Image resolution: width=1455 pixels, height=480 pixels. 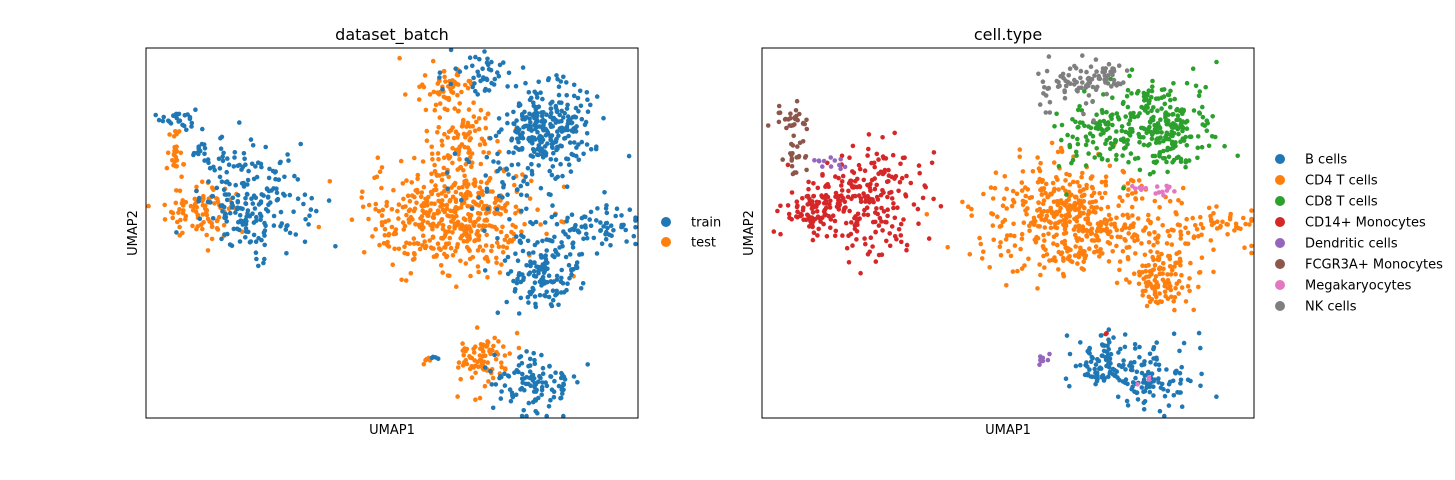 I want to click on legend-marker, so click(x=1280, y=243).